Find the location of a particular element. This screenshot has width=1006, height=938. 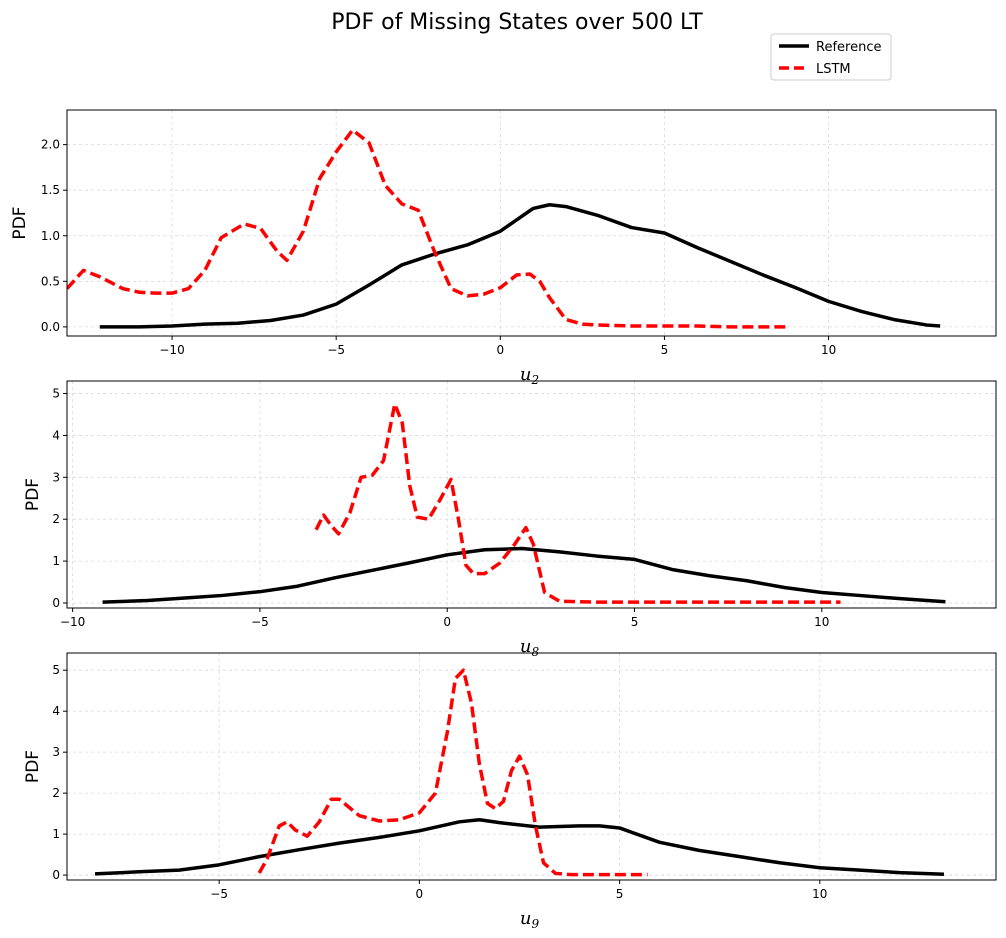

x-axis-label: u8 is located at coordinates (530, 647).